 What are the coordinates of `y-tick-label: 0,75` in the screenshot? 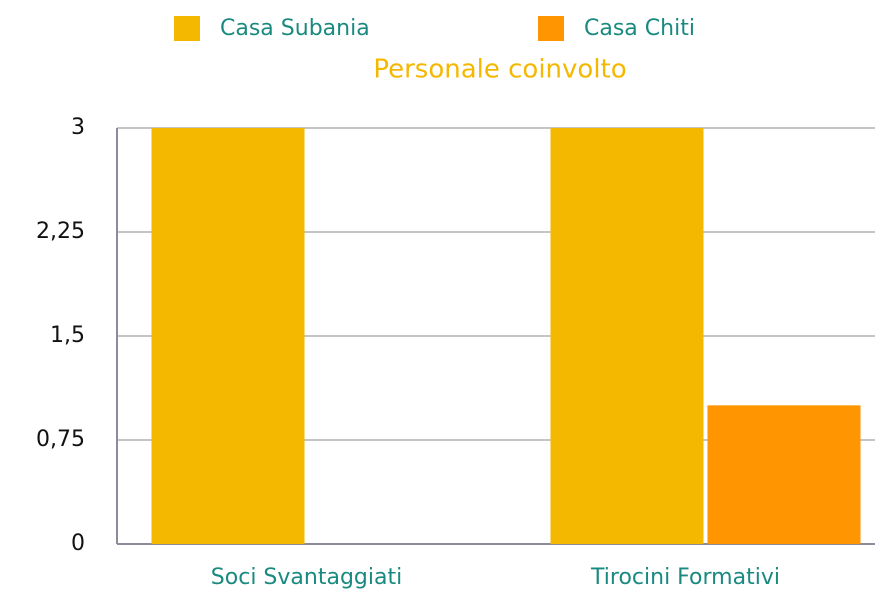 It's located at (60, 439).